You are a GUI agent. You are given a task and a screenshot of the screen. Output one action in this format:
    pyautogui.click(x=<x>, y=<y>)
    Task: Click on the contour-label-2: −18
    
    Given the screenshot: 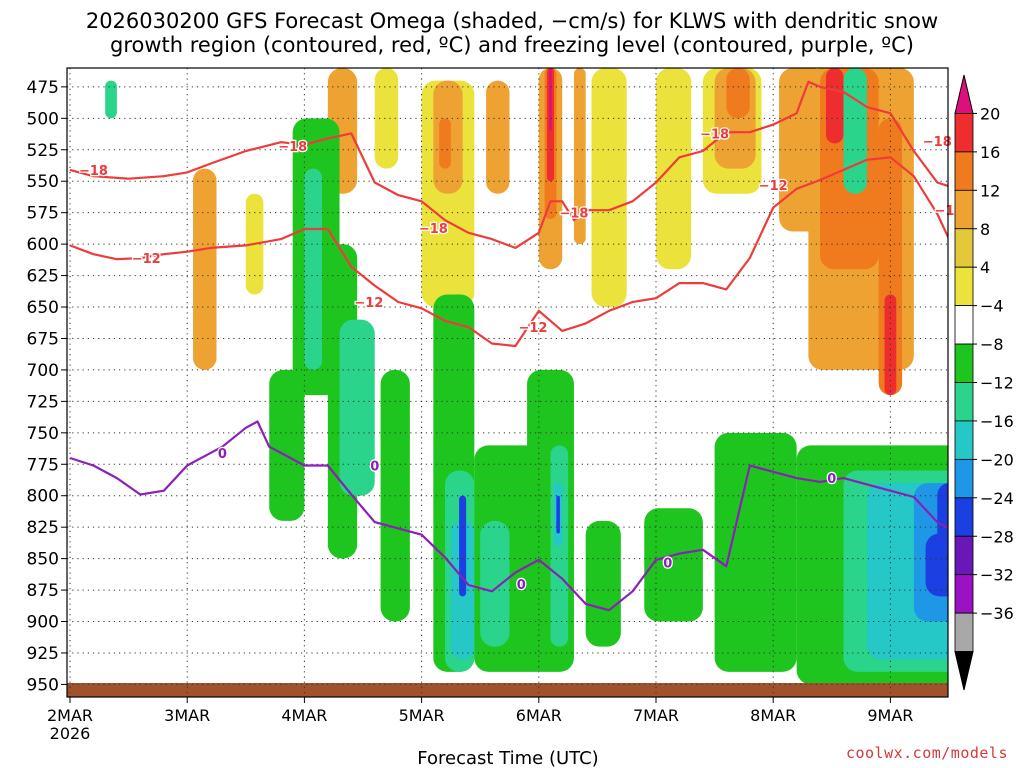 What is the action you would take?
    pyautogui.click(x=433, y=229)
    